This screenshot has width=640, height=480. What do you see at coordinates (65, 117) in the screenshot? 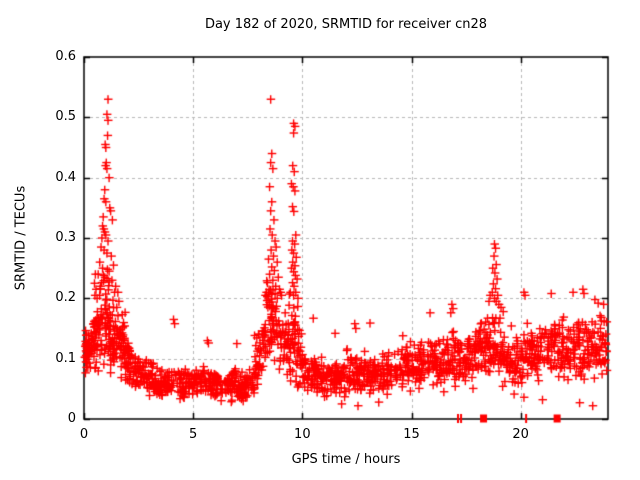
I see `y-tick-label: 0.5` at bounding box center [65, 117].